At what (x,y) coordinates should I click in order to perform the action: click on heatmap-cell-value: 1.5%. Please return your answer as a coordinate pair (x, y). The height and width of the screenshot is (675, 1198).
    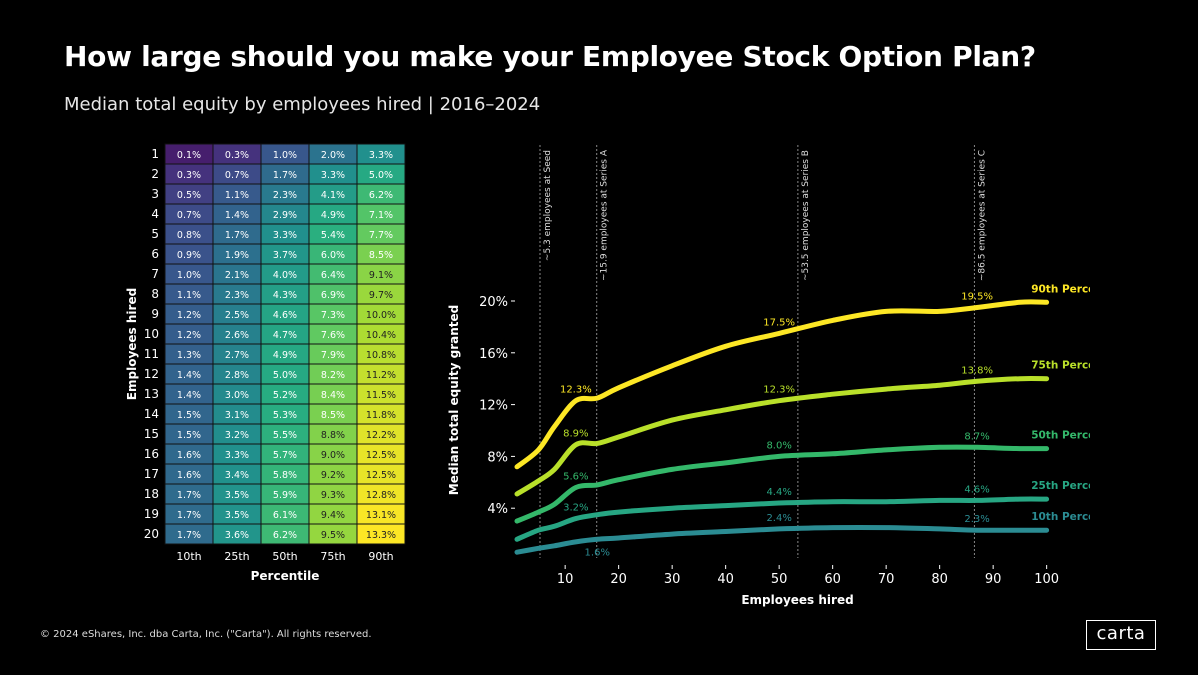
    Looking at the image, I should click on (189, 415).